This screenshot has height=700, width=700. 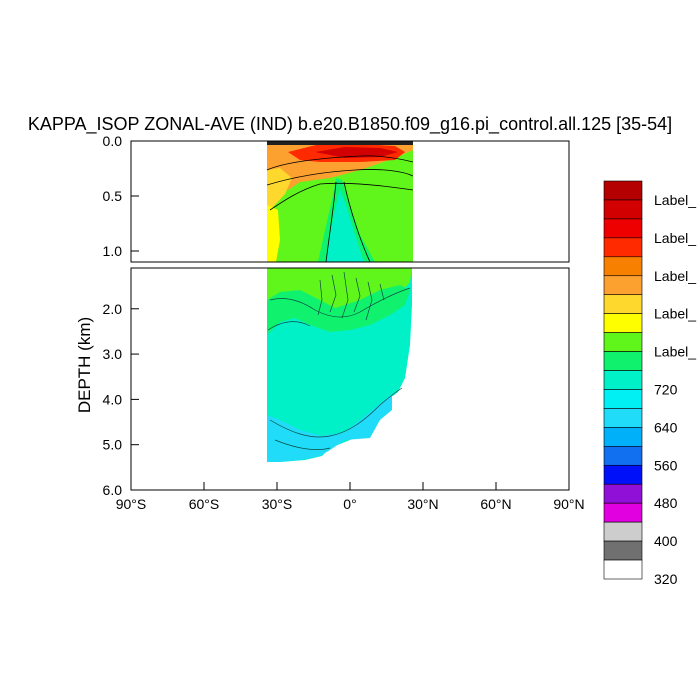 I want to click on field-lower-fill-lightblue, so click(x=329, y=428).